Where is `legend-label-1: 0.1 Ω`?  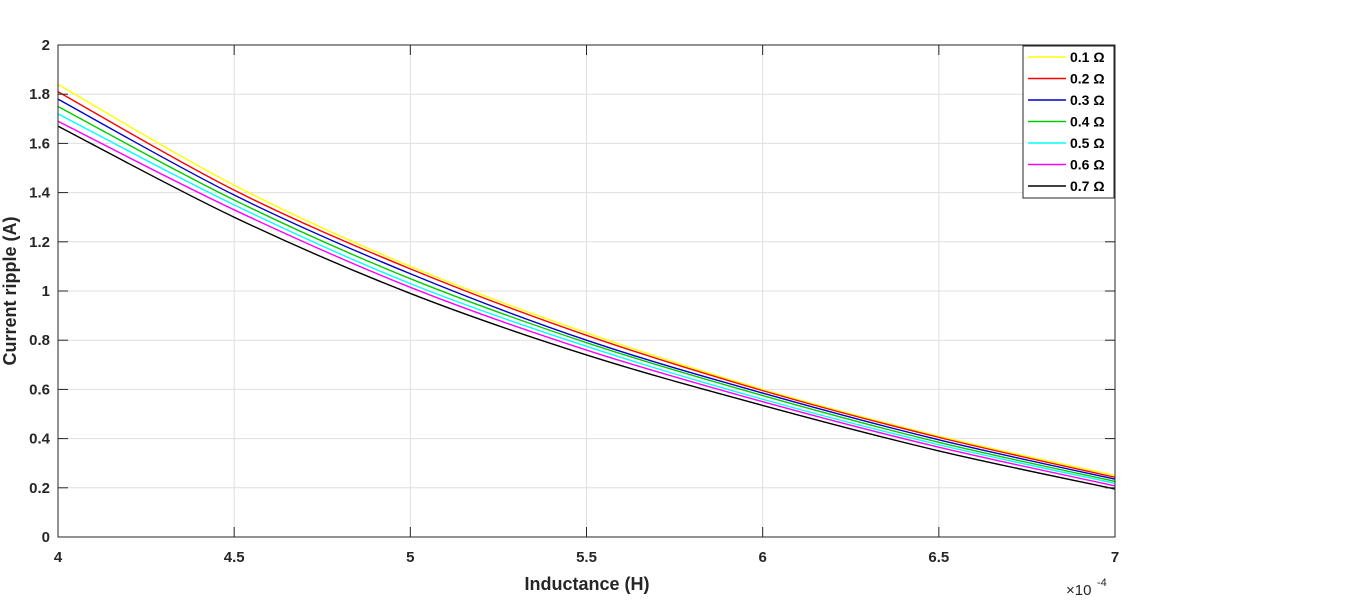
legend-label-1: 0.1 Ω is located at coordinates (1087, 57).